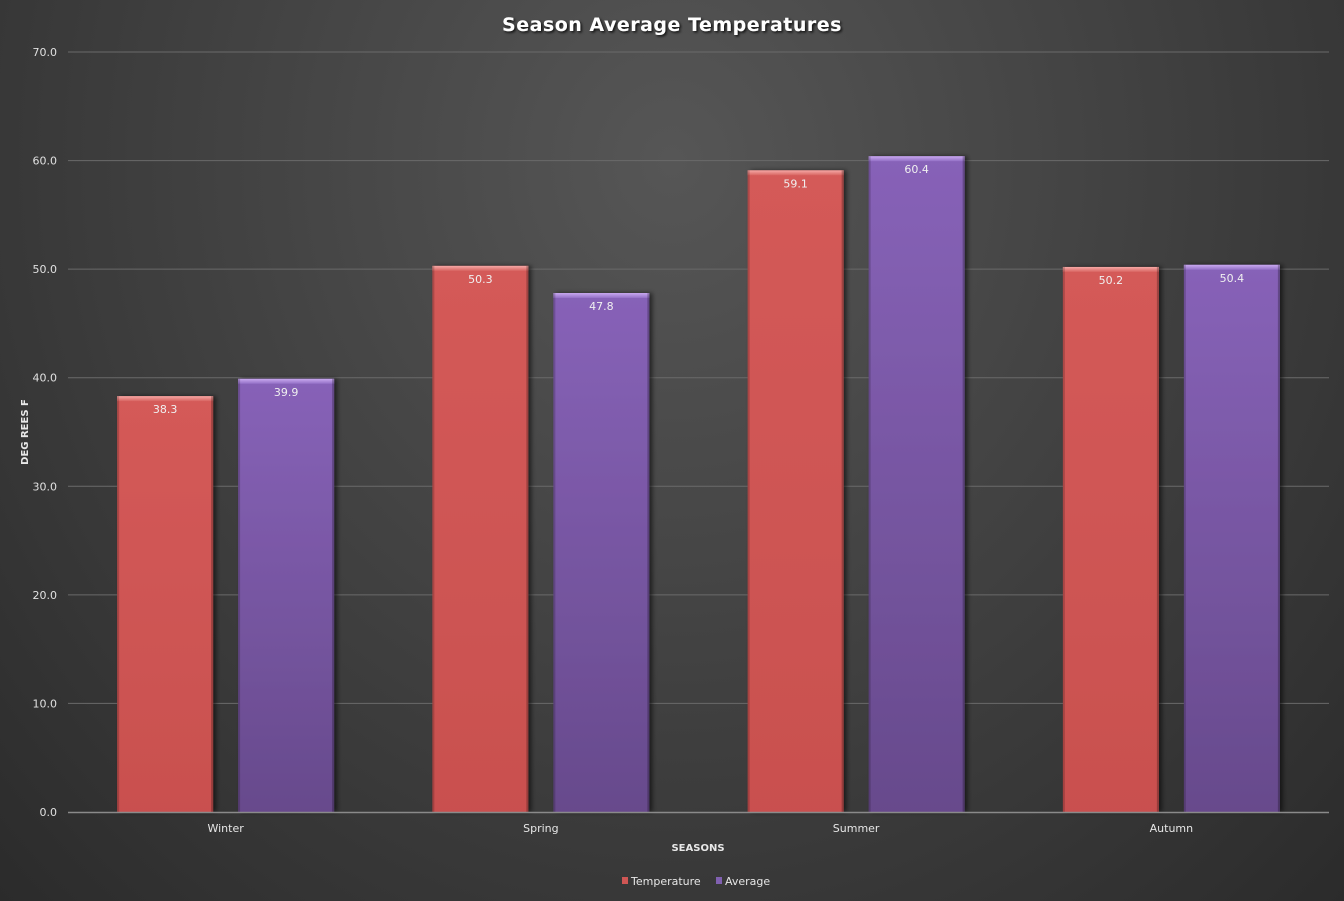  I want to click on bar-average-winter, so click(286, 595).